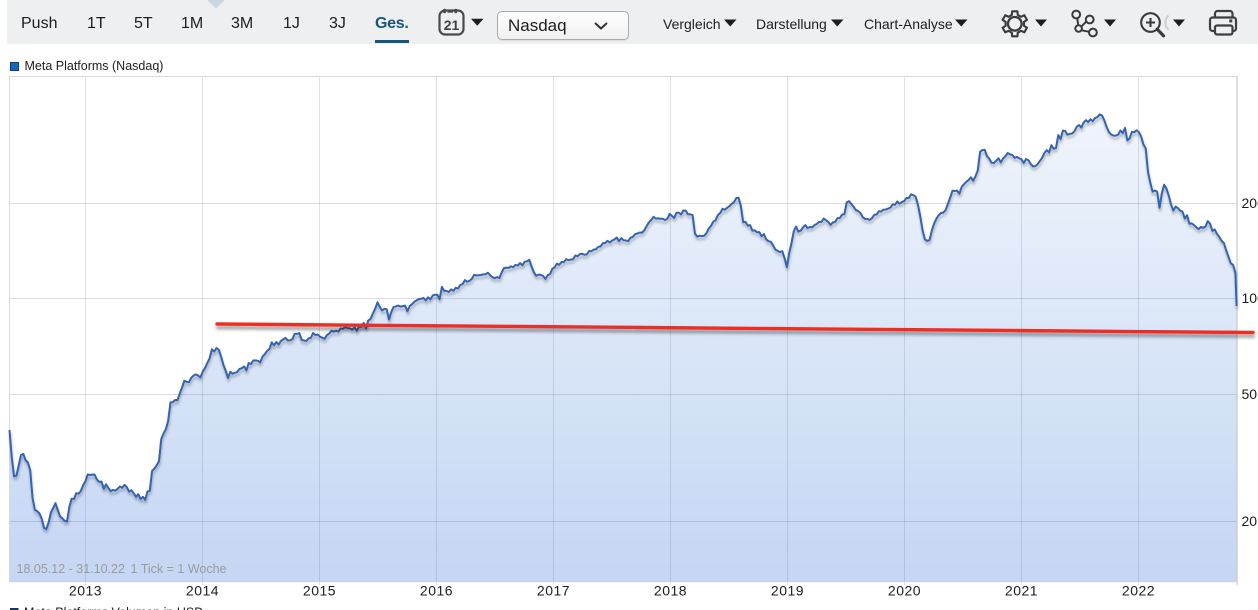 The height and width of the screenshot is (610, 1258). Describe the element at coordinates (553, 591) in the screenshot. I see `svg-text: 2017` at that location.